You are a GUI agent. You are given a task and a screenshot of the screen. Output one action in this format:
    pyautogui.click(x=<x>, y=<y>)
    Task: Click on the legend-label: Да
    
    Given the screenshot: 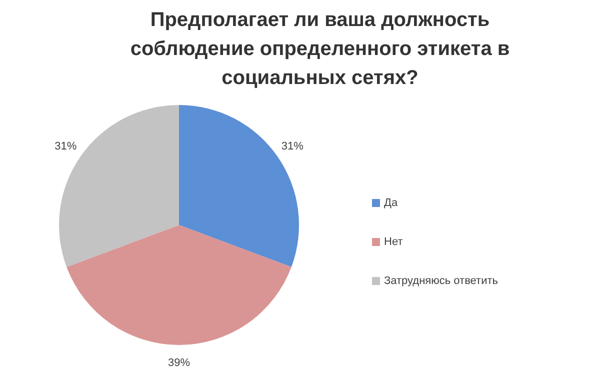 What is the action you would take?
    pyautogui.click(x=391, y=203)
    